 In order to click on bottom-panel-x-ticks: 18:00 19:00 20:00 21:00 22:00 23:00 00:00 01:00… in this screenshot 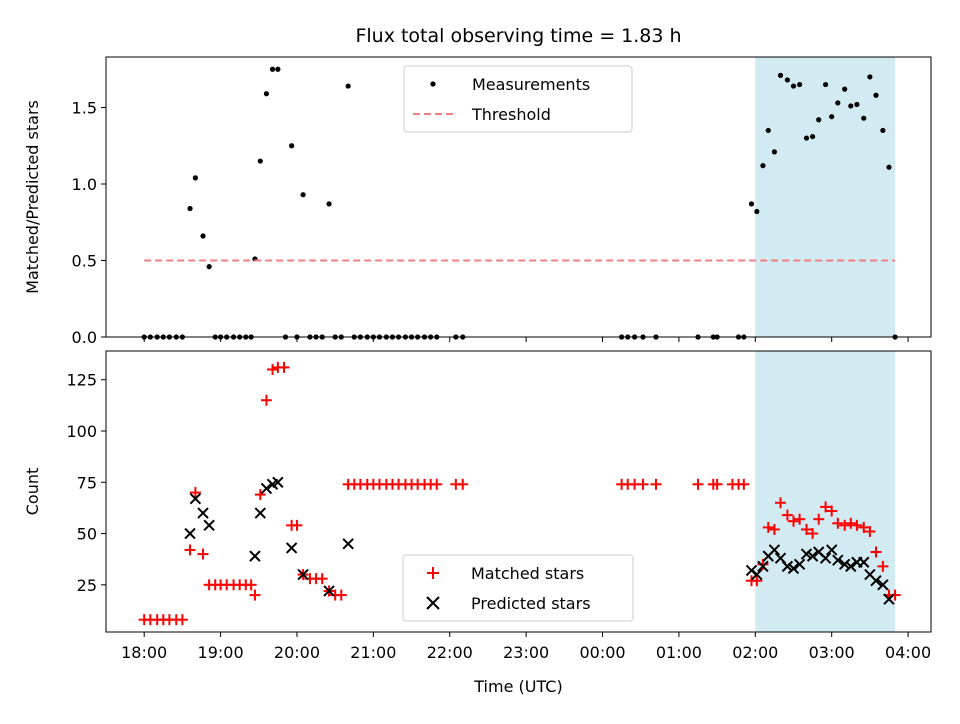, I will do `click(526, 647)`.